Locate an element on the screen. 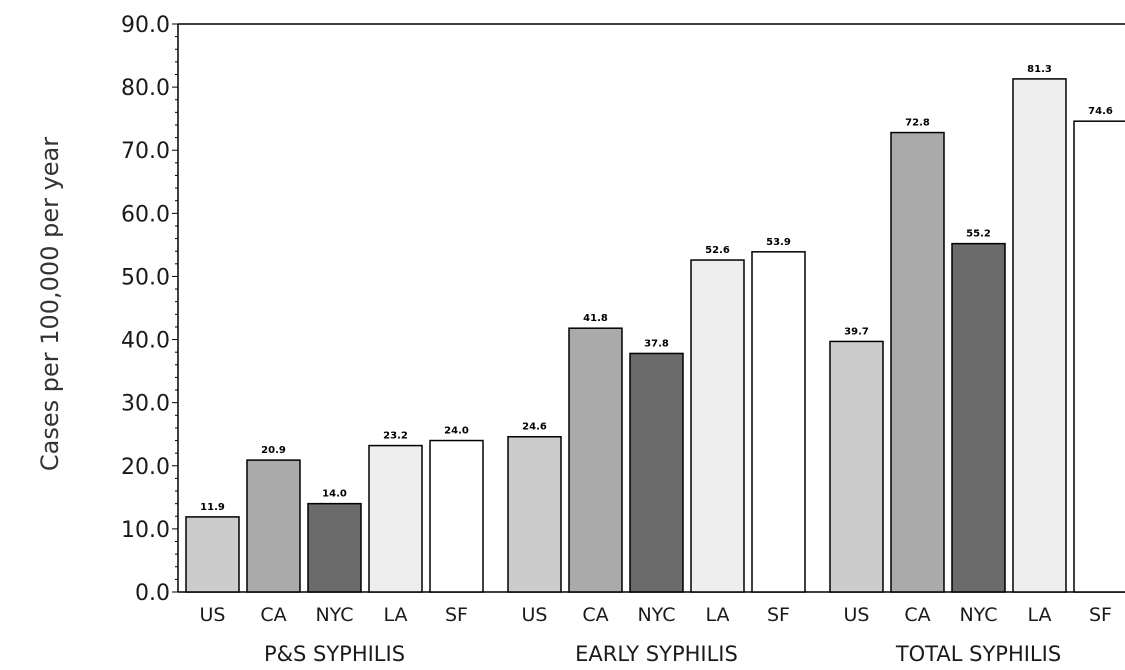 This screenshot has height=670, width=1125. bar-total-syphilisnyc is located at coordinates (978, 417).